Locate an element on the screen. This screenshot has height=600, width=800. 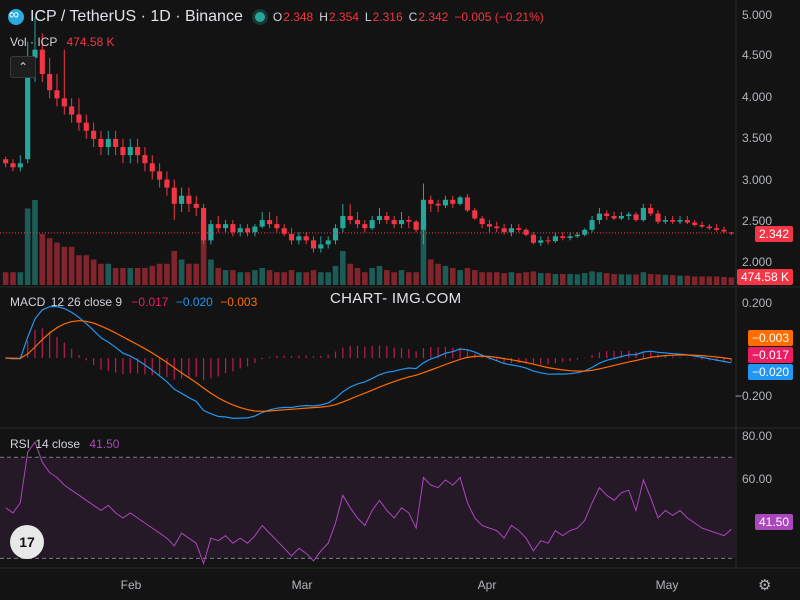
ohlc-change: −0.005 (−0.21%) is located at coordinates (499, 17).